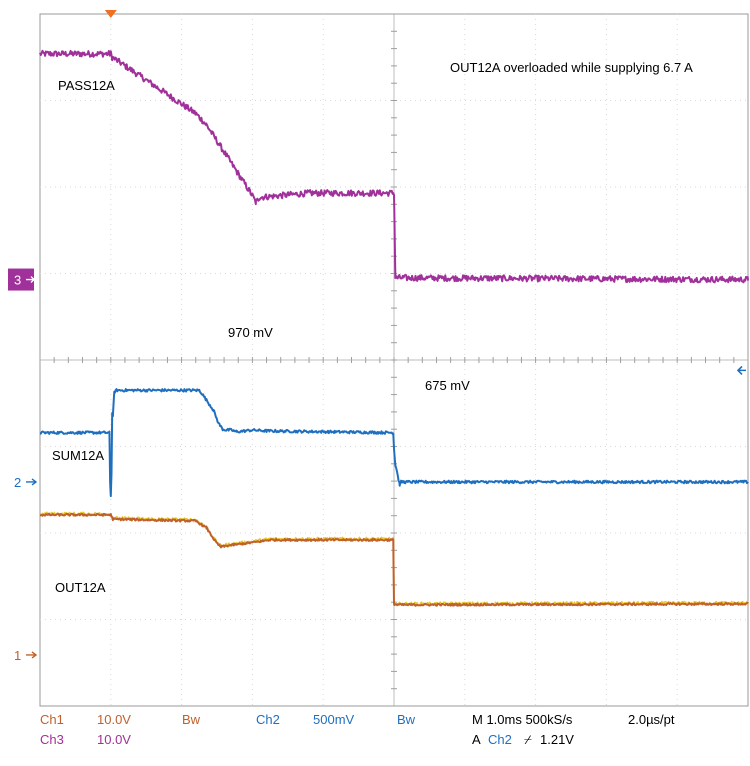 This screenshot has height=766, width=750. I want to click on readout-resolution: 2.0µs/pt, so click(651, 719).